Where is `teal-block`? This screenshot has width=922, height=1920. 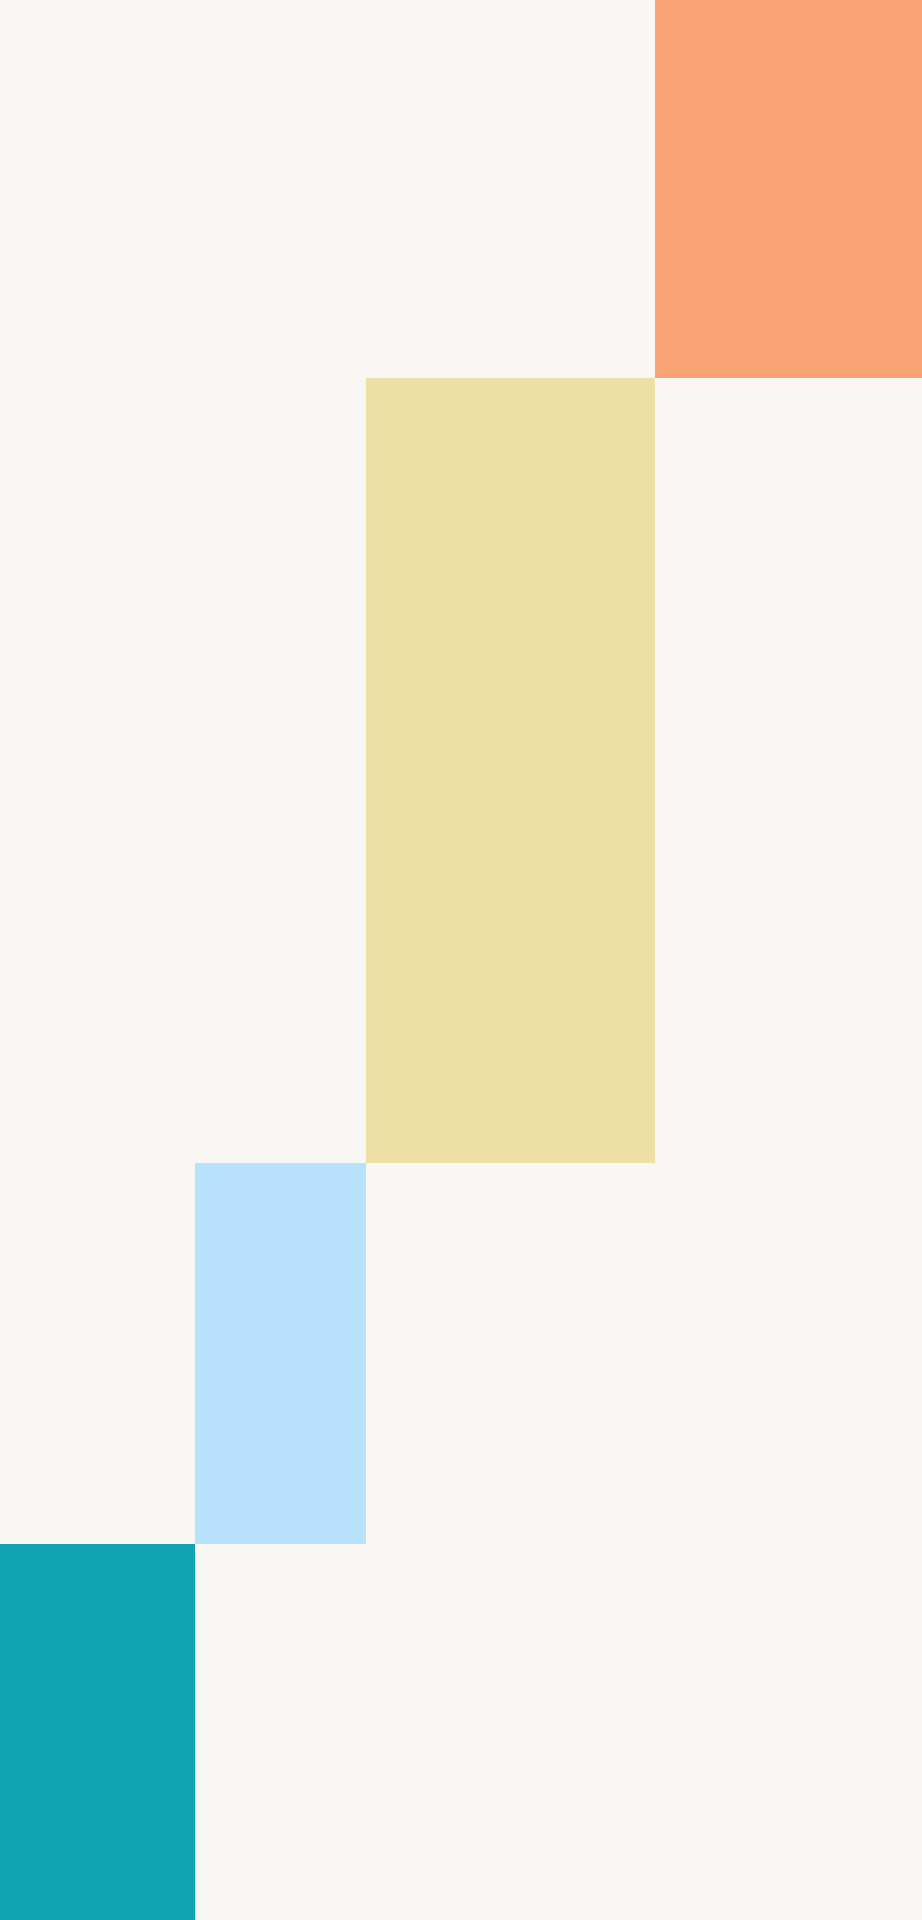 teal-block is located at coordinates (97, 1732).